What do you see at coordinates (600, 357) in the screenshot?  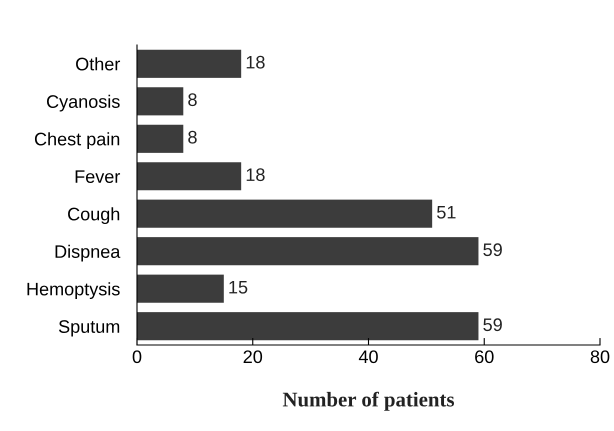 I see `x-tick-label: 80` at bounding box center [600, 357].